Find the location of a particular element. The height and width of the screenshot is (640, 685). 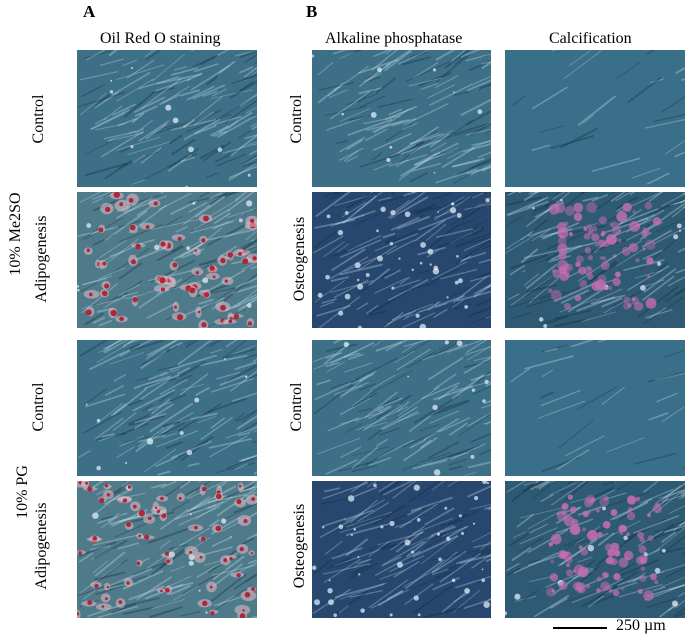

panel-letter-b: B is located at coordinates (312, 11).